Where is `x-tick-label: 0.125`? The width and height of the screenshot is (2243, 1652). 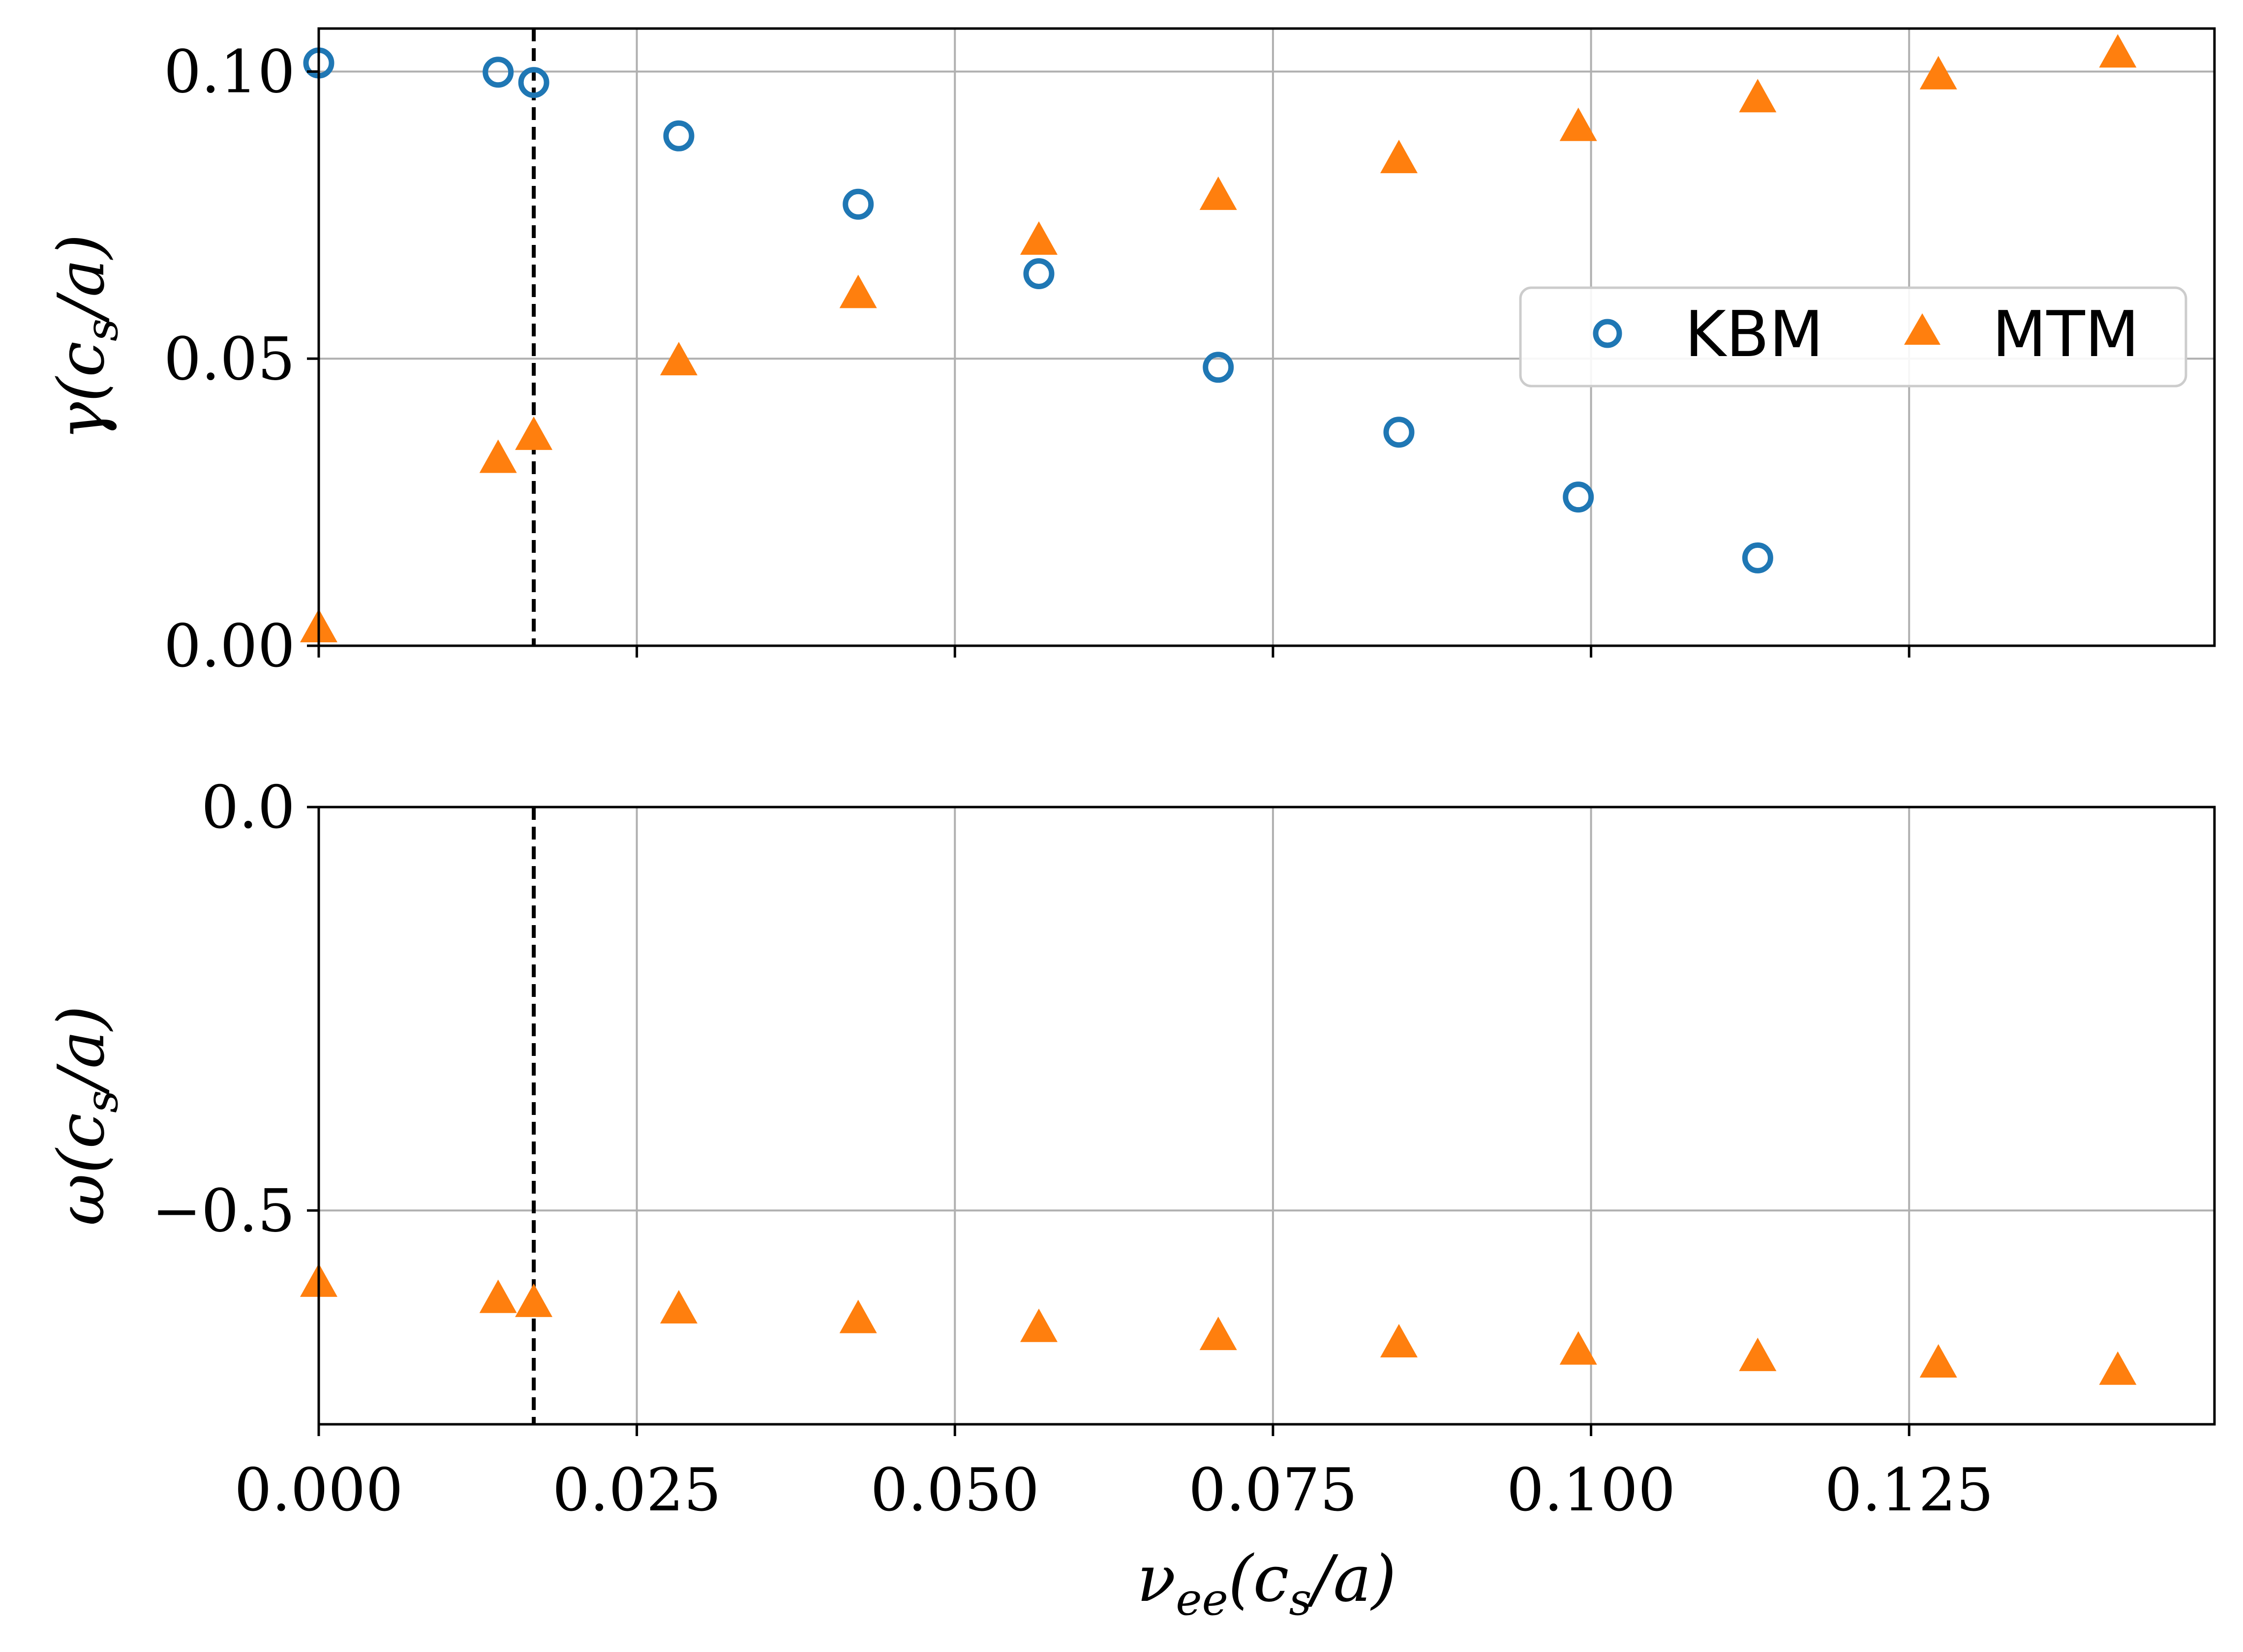 x-tick-label: 0.125 is located at coordinates (1909, 1490).